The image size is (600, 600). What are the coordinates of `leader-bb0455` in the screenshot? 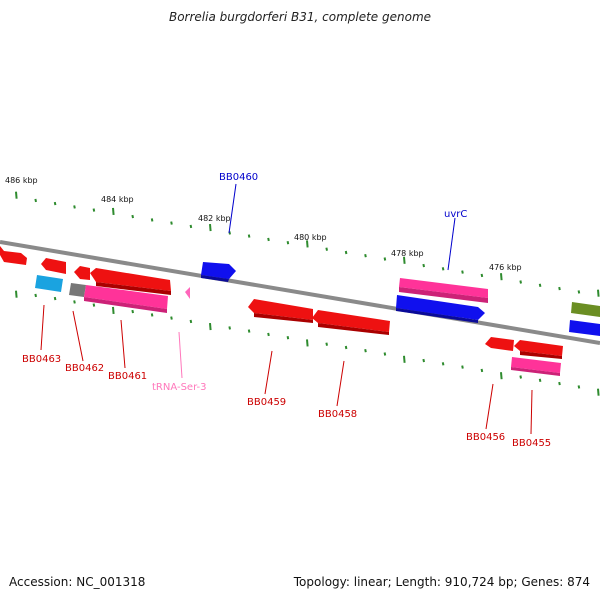 It's located at (531, 412).